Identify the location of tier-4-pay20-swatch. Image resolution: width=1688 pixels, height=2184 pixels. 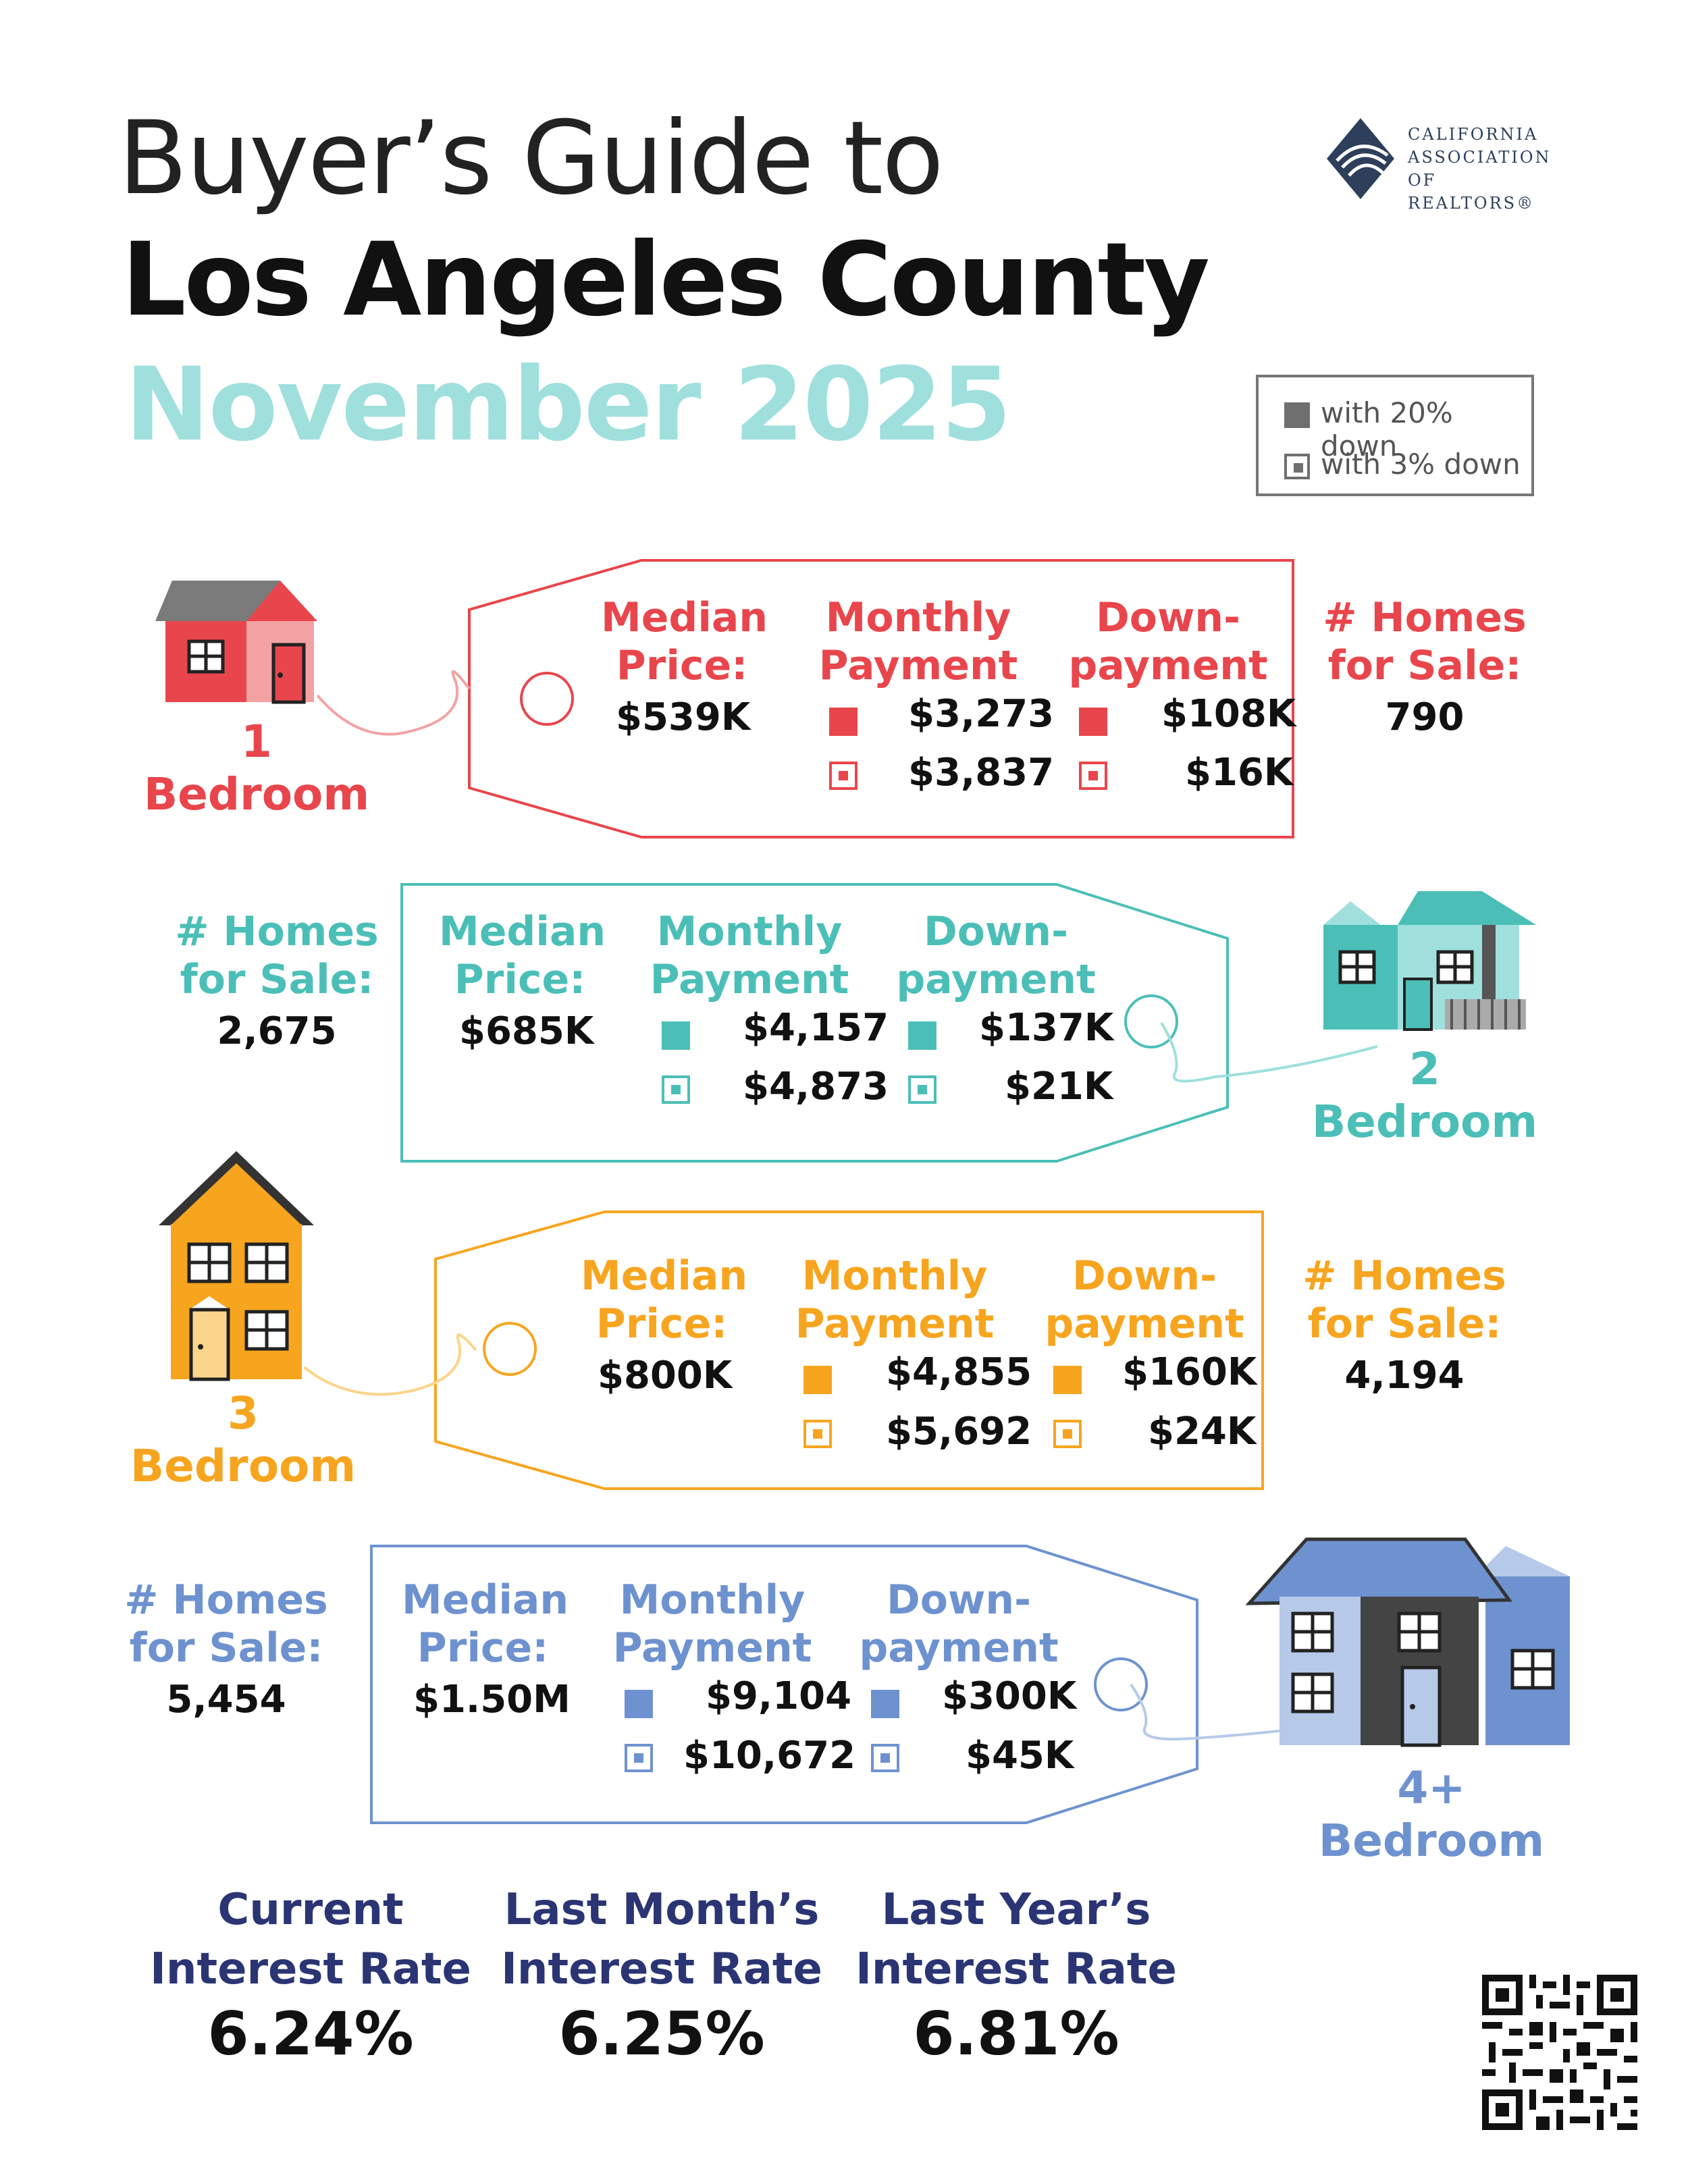
(639, 1704).